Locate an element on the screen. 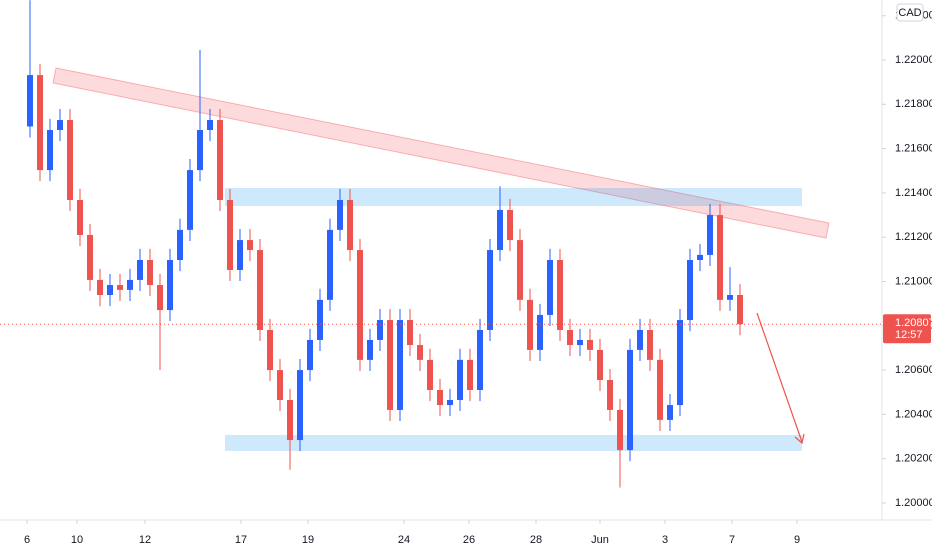  currency-badge is located at coordinates (910, 12).